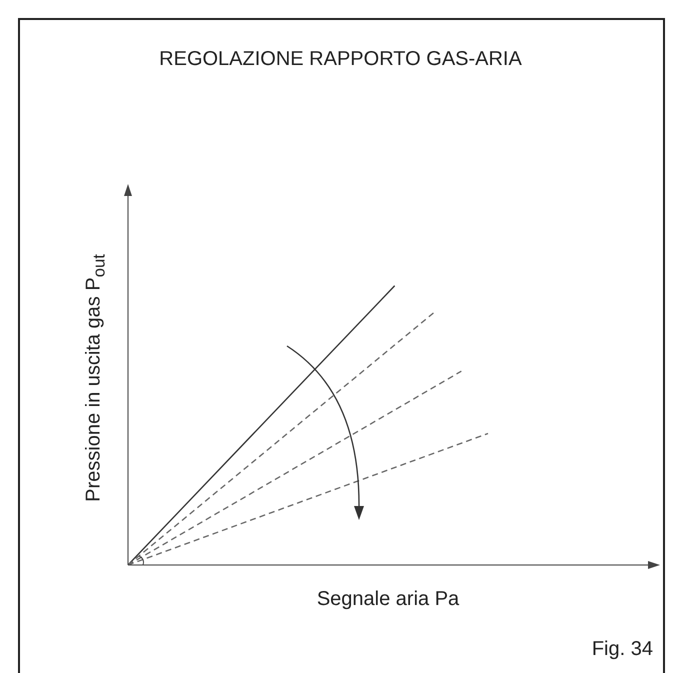 This screenshot has height=673, width=681. Describe the element at coordinates (622, 649) in the screenshot. I see `caption: Fig. 34` at that location.